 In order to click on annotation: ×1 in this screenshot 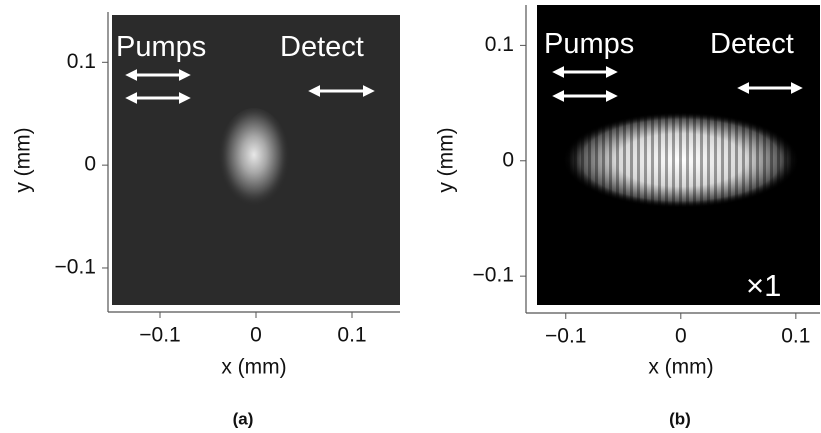, I will do `click(763, 285)`.